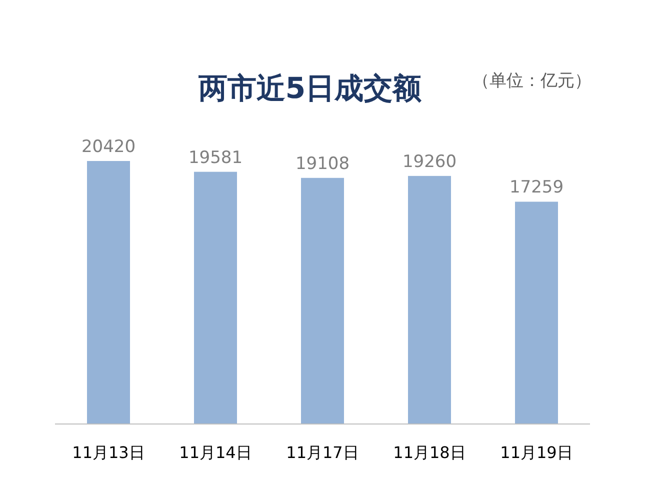  I want to click on x-tick-label: 11月19日, so click(536, 452).